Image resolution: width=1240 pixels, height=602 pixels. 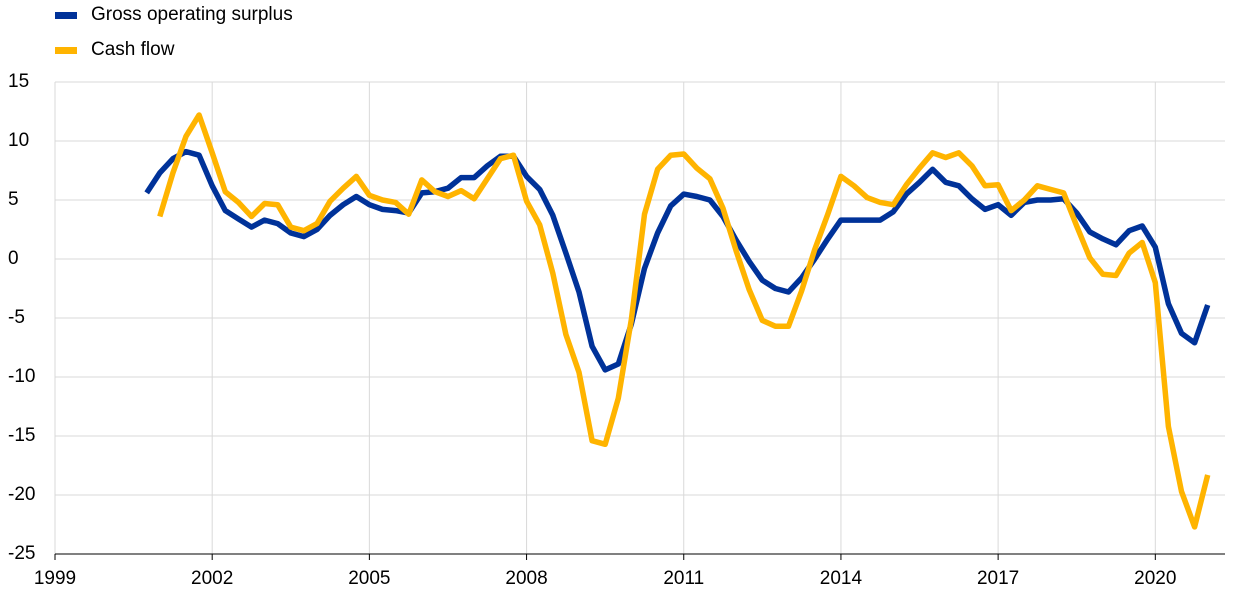 What do you see at coordinates (13, 258) in the screenshot?
I see `y-tick-label: 0` at bounding box center [13, 258].